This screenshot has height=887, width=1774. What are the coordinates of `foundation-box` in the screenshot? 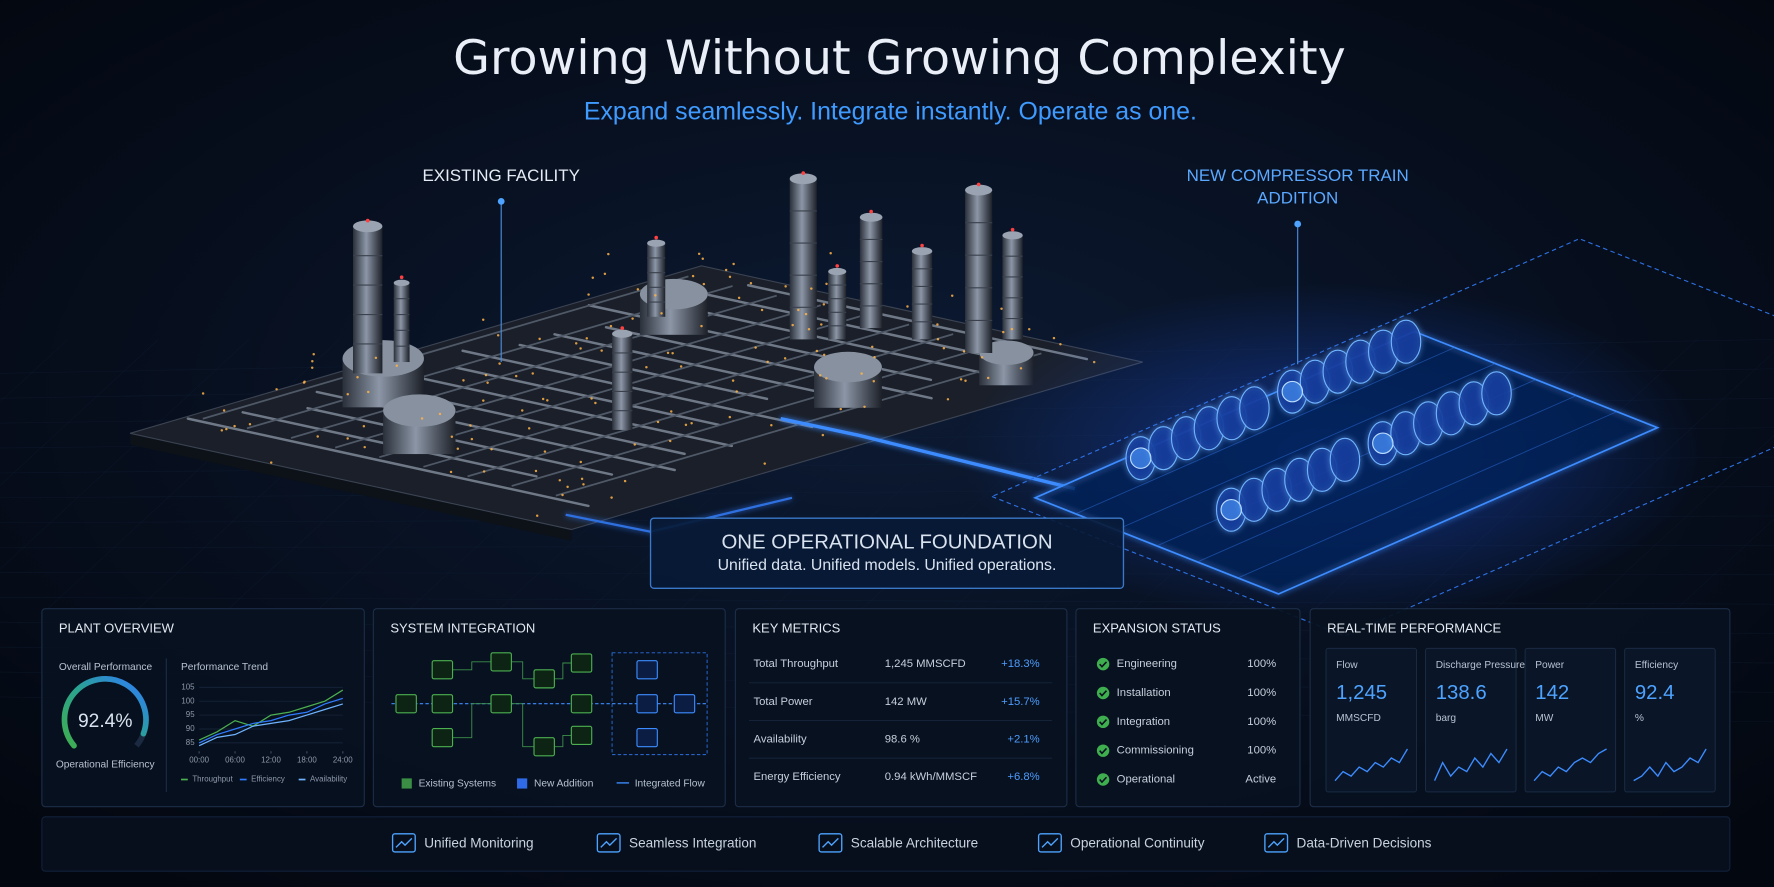 It's located at (887, 553).